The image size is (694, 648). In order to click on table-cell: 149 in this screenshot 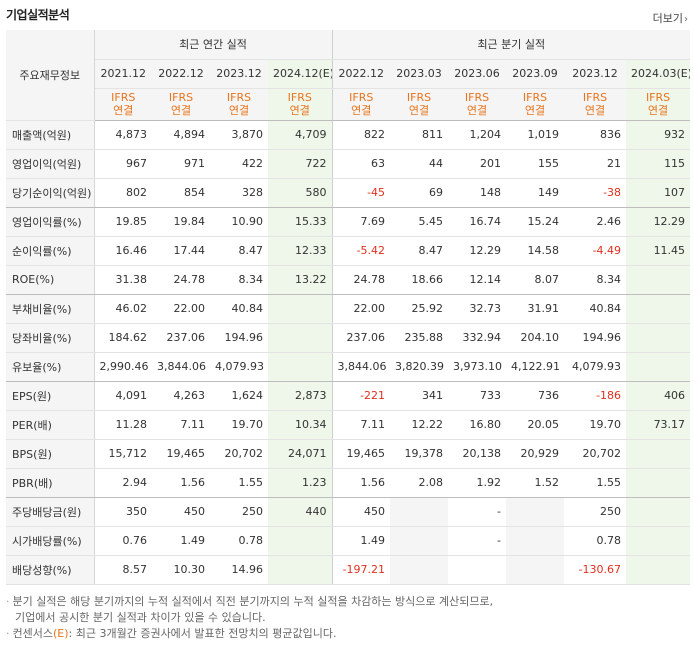, I will do `click(535, 193)`.